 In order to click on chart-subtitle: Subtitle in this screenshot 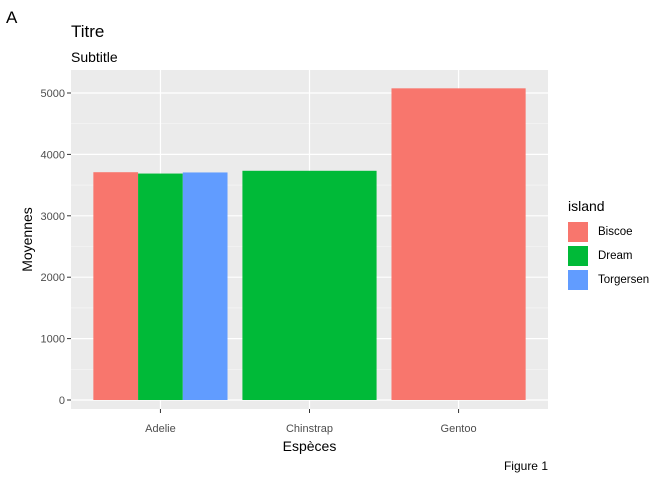, I will do `click(94, 57)`.